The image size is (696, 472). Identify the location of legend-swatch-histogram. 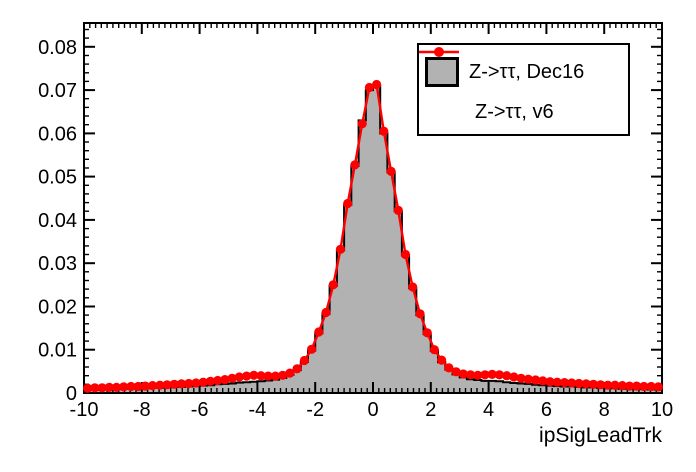
(442, 71).